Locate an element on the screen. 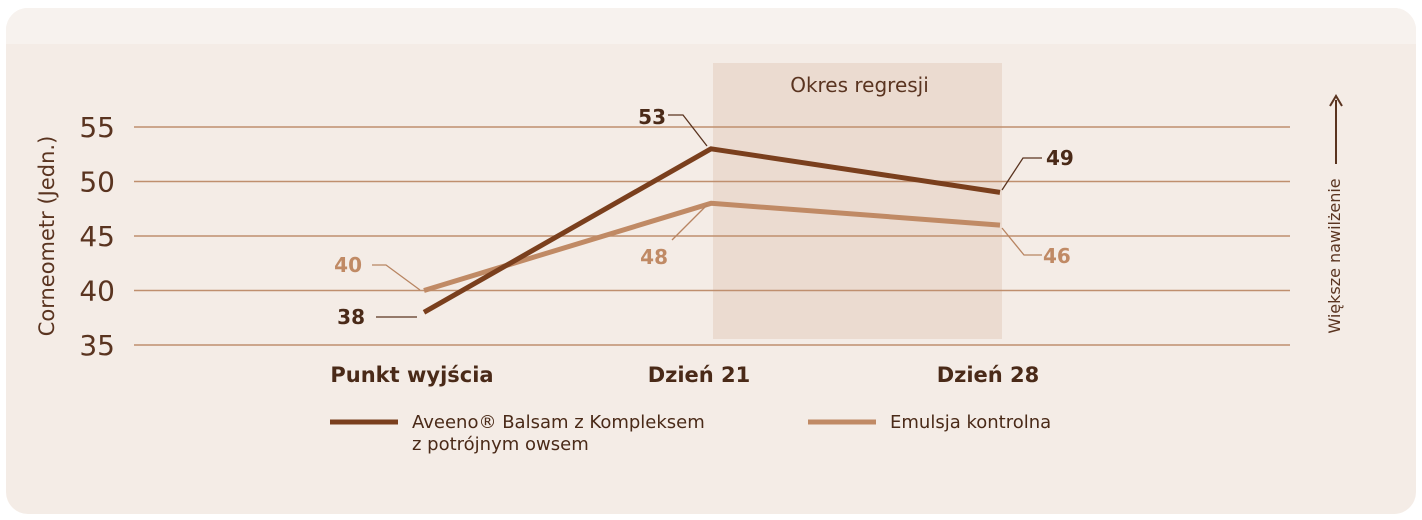 The image size is (1422, 520). legend-label: Emulsja kontrolna is located at coordinates (970, 422).